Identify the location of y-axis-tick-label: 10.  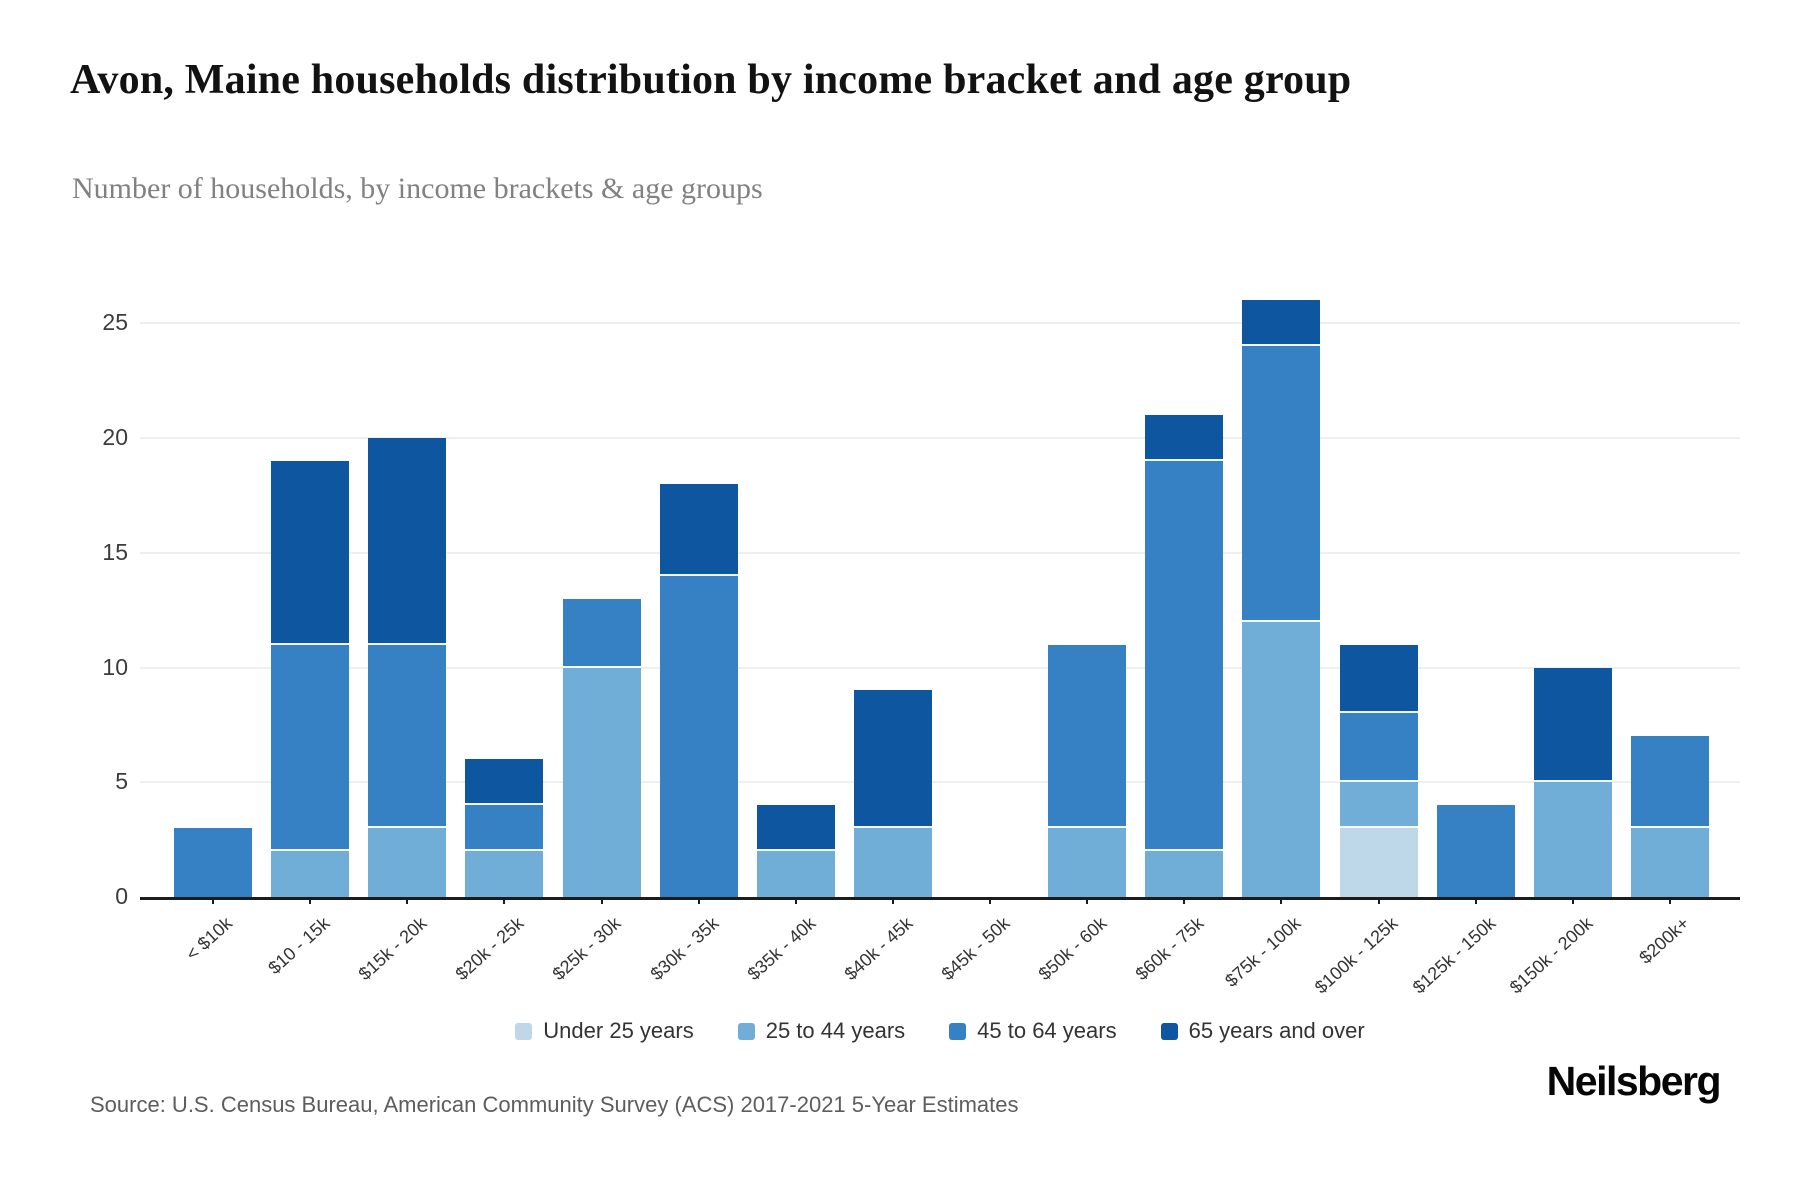
(115, 666).